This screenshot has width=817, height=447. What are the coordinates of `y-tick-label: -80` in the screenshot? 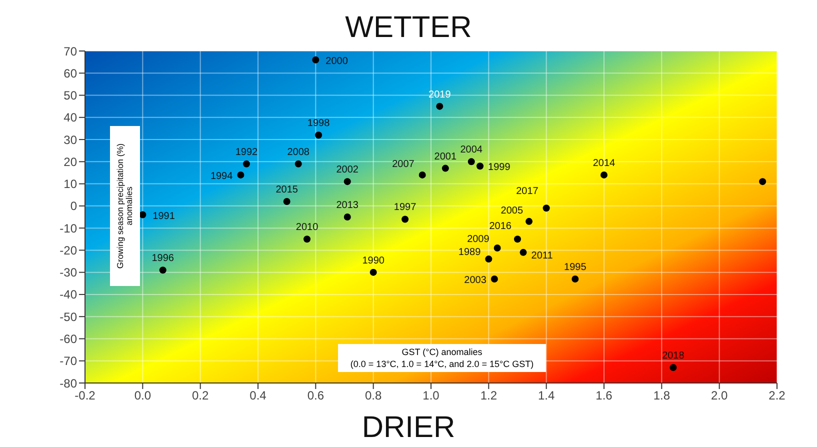 It's located at (69, 383).